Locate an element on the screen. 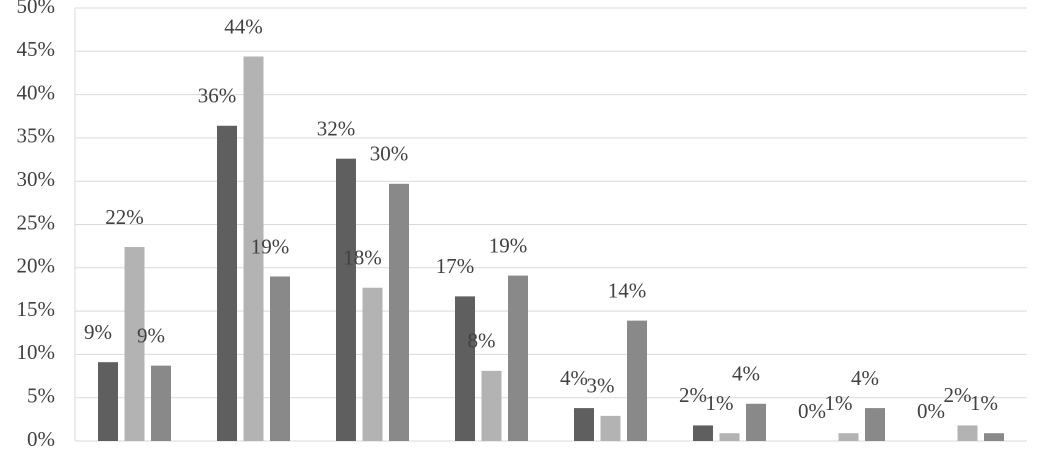 The width and height of the screenshot is (1039, 454). data-label: 18% is located at coordinates (362, 258).